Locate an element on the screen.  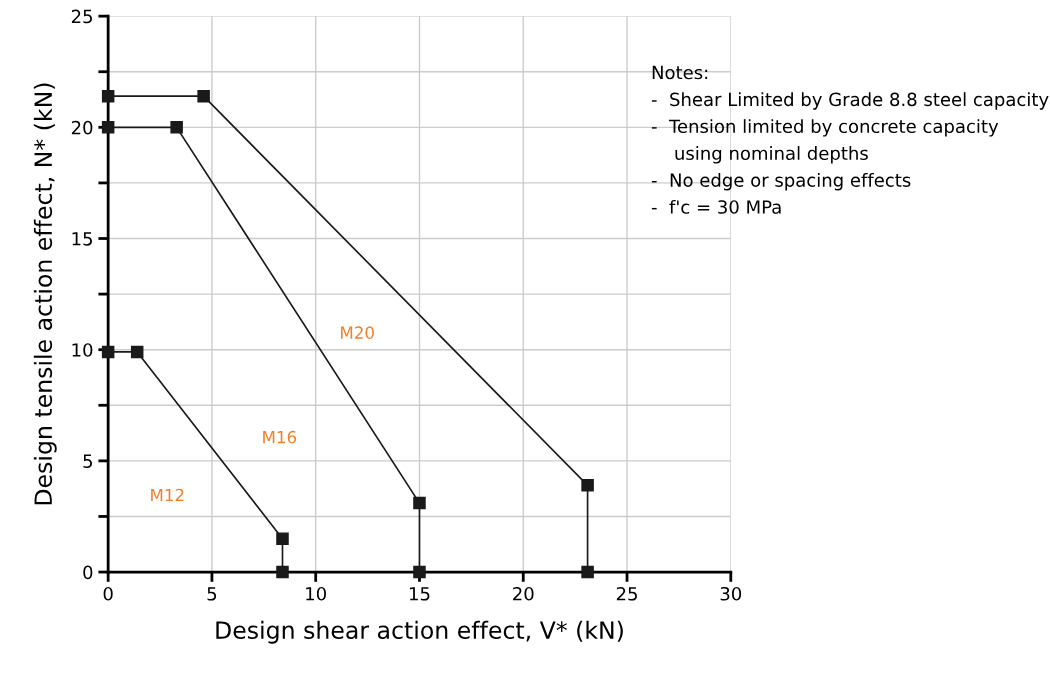
x-tick-label: 25 is located at coordinates (626, 593).